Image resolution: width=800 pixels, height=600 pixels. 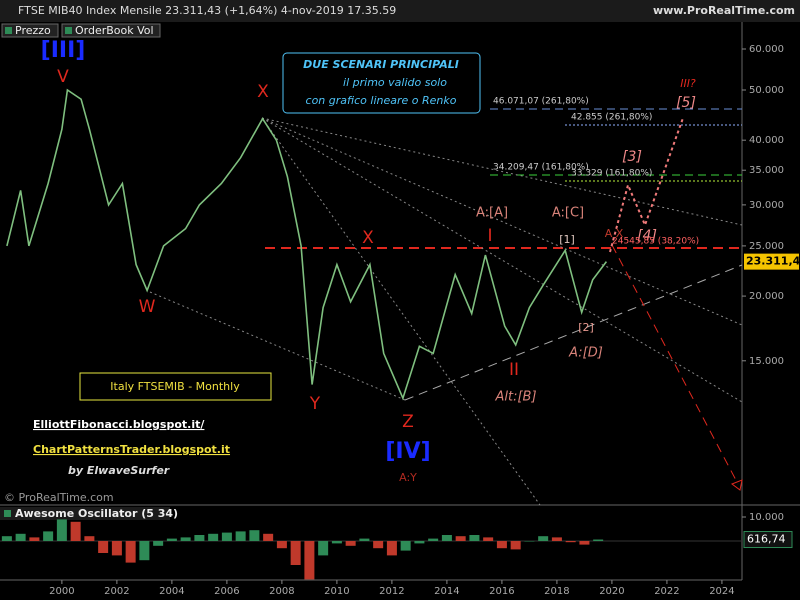 What do you see at coordinates (766, 361) in the screenshot?
I see `y-tick-label: 15.000` at bounding box center [766, 361].